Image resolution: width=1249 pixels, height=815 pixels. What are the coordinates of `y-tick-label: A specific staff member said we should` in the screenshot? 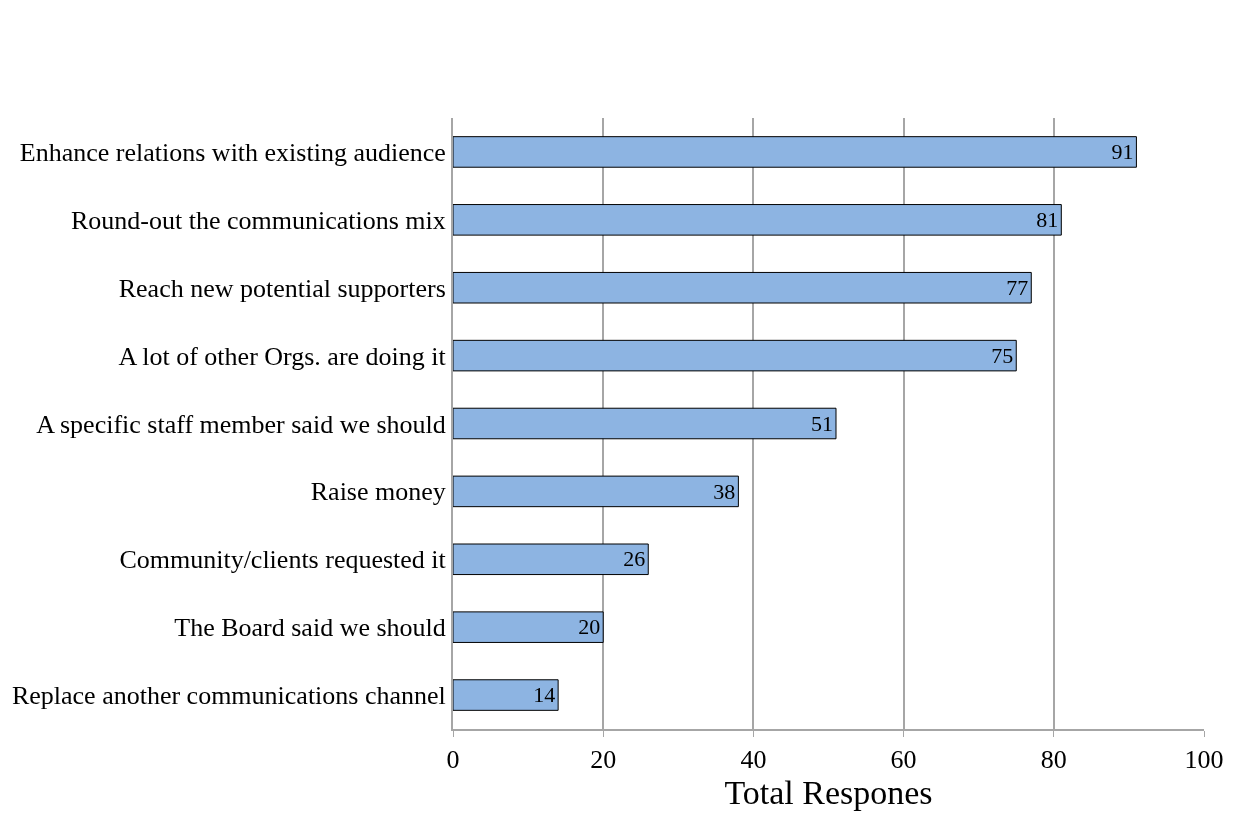 It's located at (241, 424).